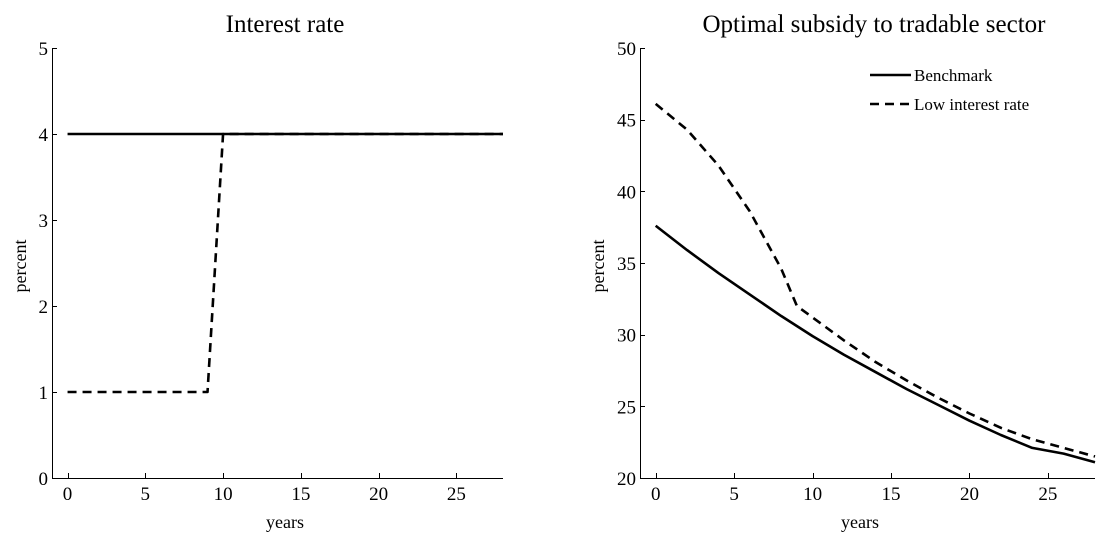 The height and width of the screenshot is (533, 1117). I want to click on legend-low-interest-rate-label: Low interest rate, so click(971, 104).